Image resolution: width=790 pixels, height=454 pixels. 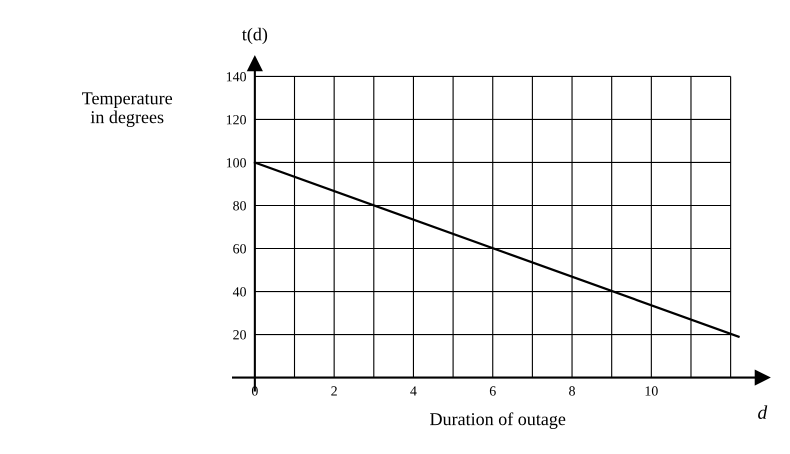 I want to click on y-tick-label: 120, so click(x=236, y=119).